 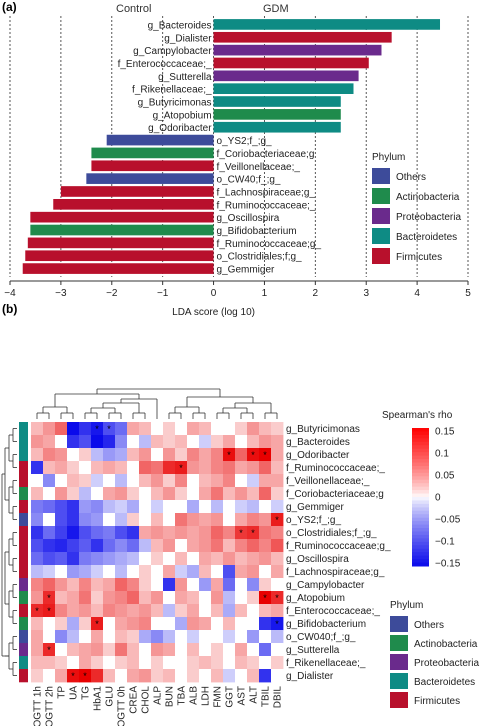 I want to click on colorbar-tick-label: 0, so click(x=438, y=498).